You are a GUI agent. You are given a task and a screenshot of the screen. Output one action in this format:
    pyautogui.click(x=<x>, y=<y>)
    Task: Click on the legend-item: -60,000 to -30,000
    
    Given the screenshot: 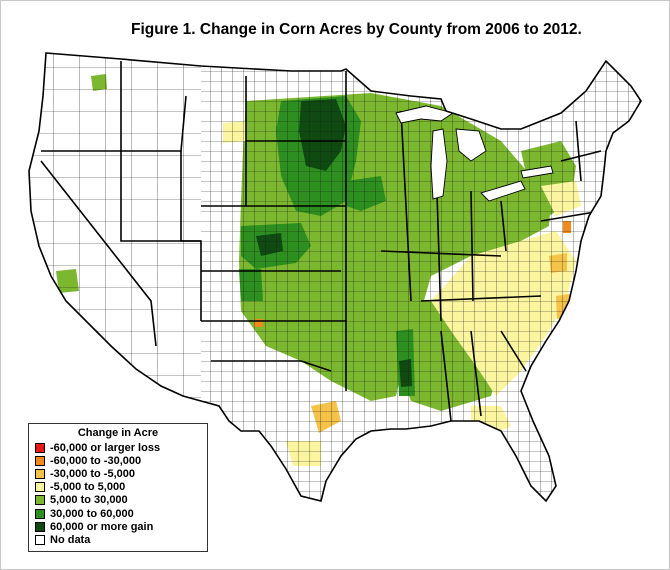 What is the action you would take?
    pyautogui.click(x=118, y=460)
    